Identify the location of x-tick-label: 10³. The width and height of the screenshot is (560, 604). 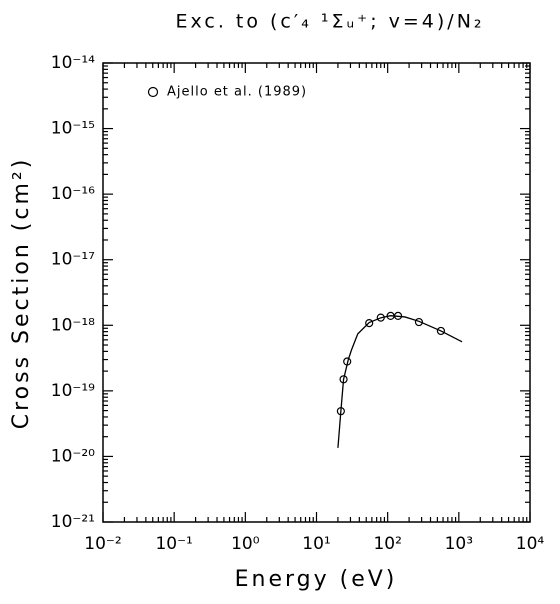
(459, 544).